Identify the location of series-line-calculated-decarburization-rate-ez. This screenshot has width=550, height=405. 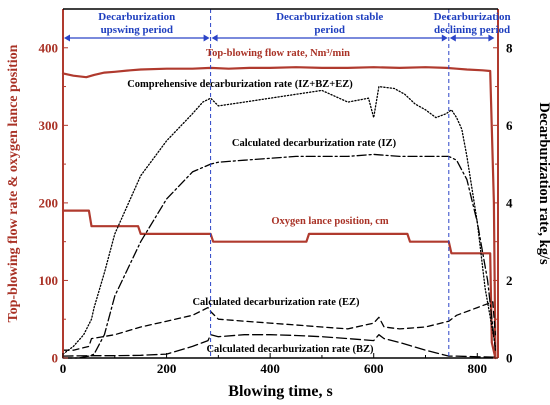
(279, 326).